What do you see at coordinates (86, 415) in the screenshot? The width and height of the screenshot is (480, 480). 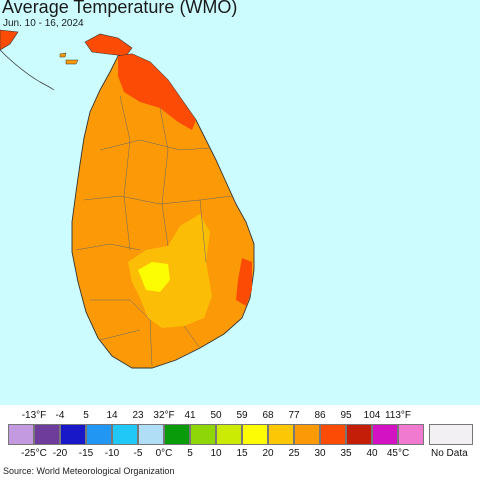 I see `legend-fahrenheit-label: 5` at bounding box center [86, 415].